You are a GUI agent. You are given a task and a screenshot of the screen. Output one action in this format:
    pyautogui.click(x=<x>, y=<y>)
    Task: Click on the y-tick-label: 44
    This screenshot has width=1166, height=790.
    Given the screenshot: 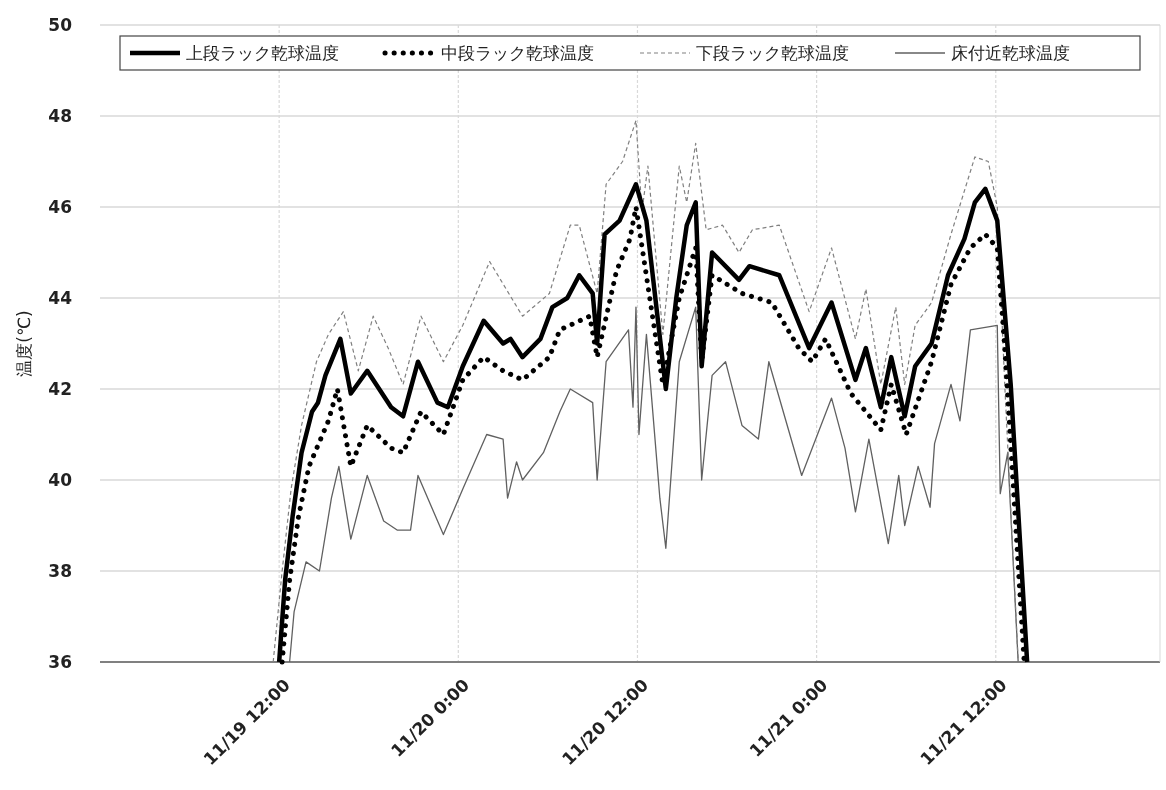 What is the action you would take?
    pyautogui.click(x=60, y=298)
    